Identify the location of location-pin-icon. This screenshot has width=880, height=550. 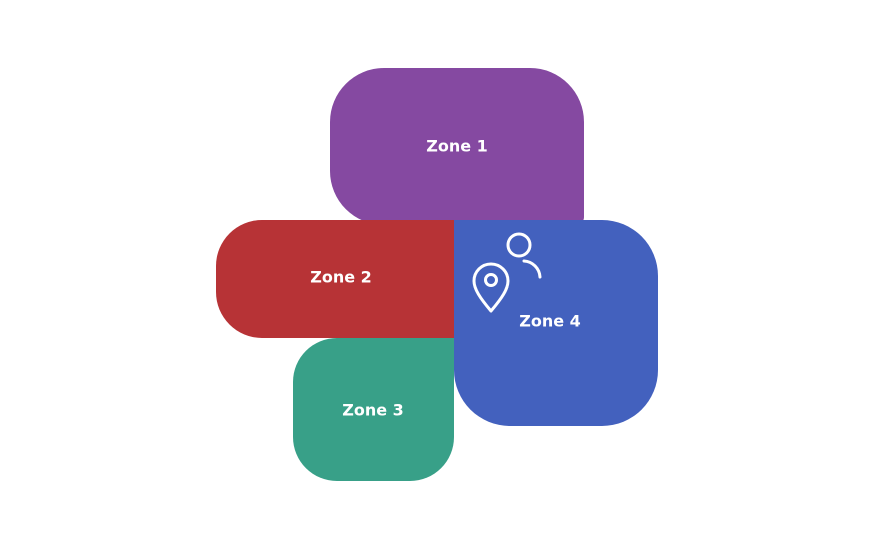
(491, 287).